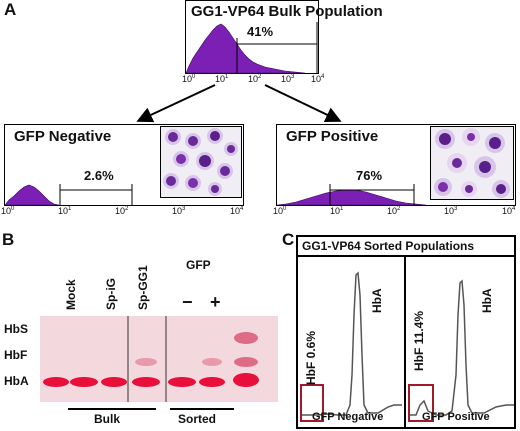 This screenshot has height=431, width=520. I want to click on lane-label-mock: Mock, so click(71, 294).